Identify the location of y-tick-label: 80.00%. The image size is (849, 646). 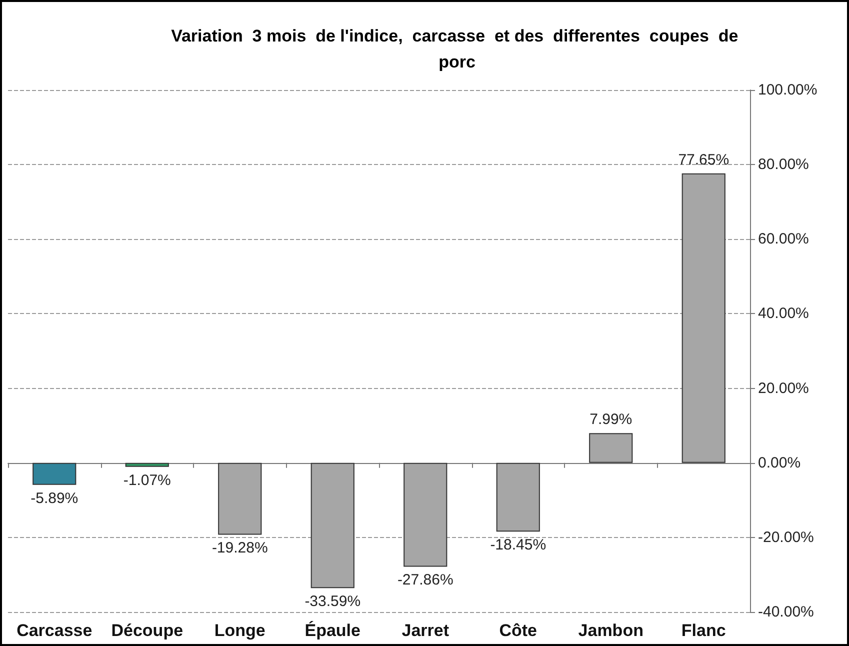
(783, 165).